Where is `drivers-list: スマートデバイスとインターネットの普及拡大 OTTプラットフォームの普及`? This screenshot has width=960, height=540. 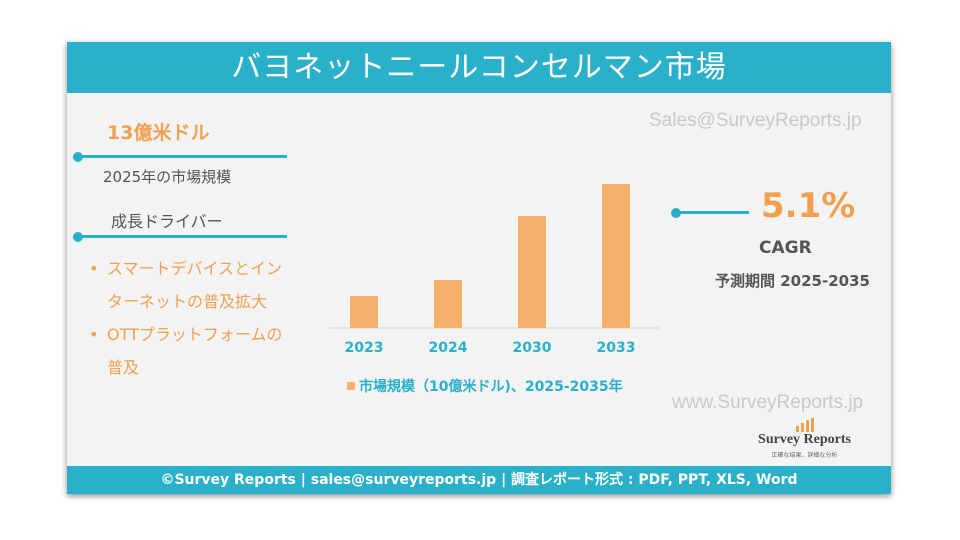
drivers-list: スマートデバイスとインターネットの普及拡大 OTTプラットフォームの普及 is located at coordinates (187, 318).